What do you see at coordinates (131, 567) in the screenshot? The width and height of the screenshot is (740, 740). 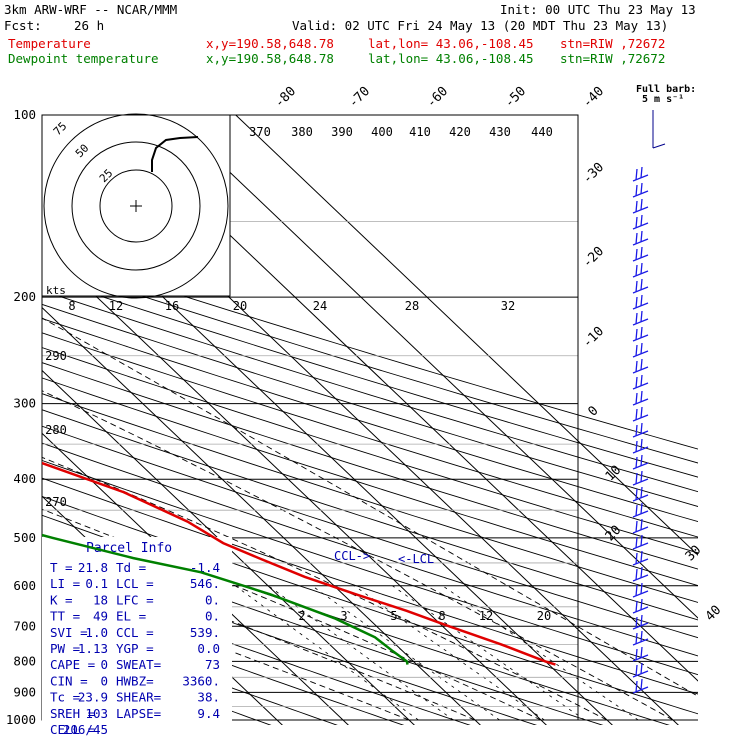 I see `parcel-row-label: Td =` at bounding box center [131, 567].